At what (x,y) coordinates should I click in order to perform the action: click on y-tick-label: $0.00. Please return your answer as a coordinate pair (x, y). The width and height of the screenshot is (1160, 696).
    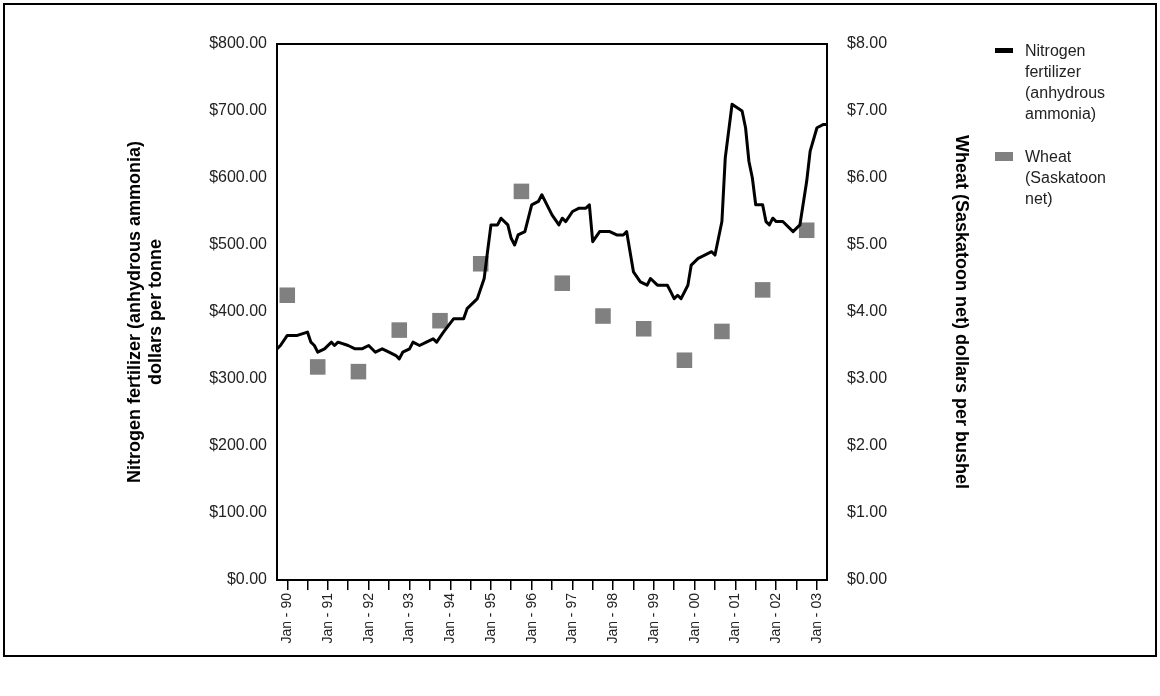
    Looking at the image, I should click on (247, 579).